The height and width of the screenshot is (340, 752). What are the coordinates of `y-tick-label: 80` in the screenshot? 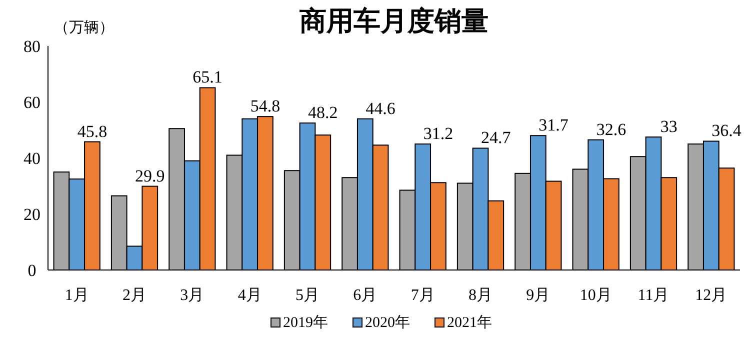 It's located at (32, 46).